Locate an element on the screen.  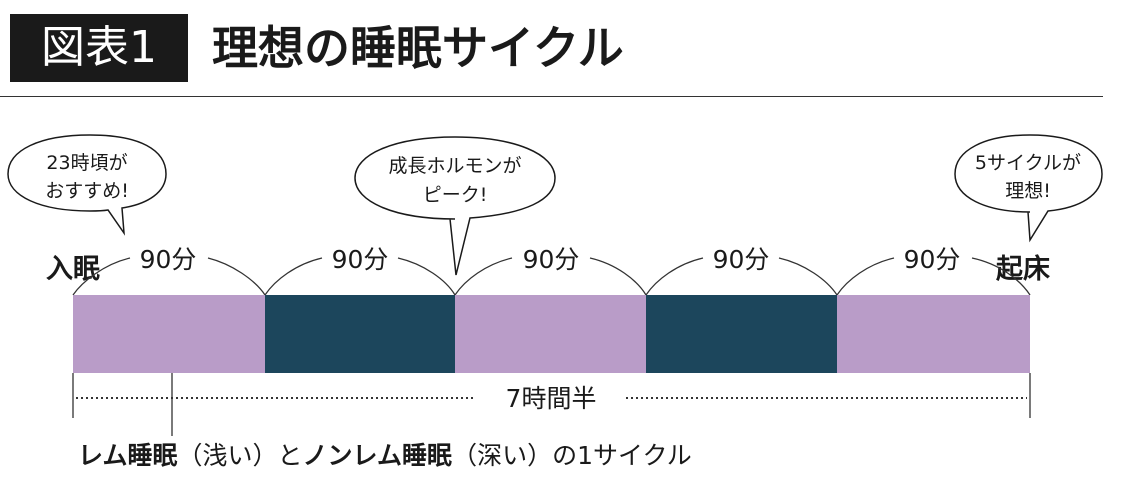
figure-badge: 図表1 is located at coordinates (99, 48).